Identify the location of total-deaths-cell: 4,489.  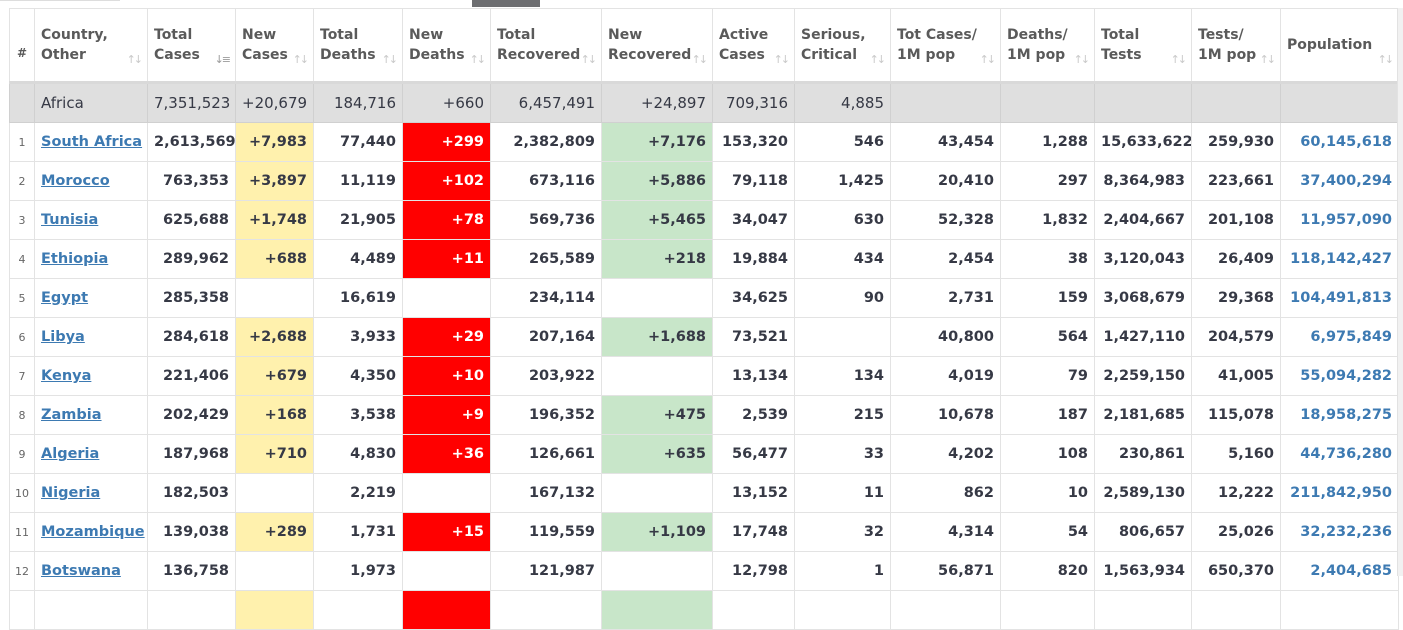
(358, 259).